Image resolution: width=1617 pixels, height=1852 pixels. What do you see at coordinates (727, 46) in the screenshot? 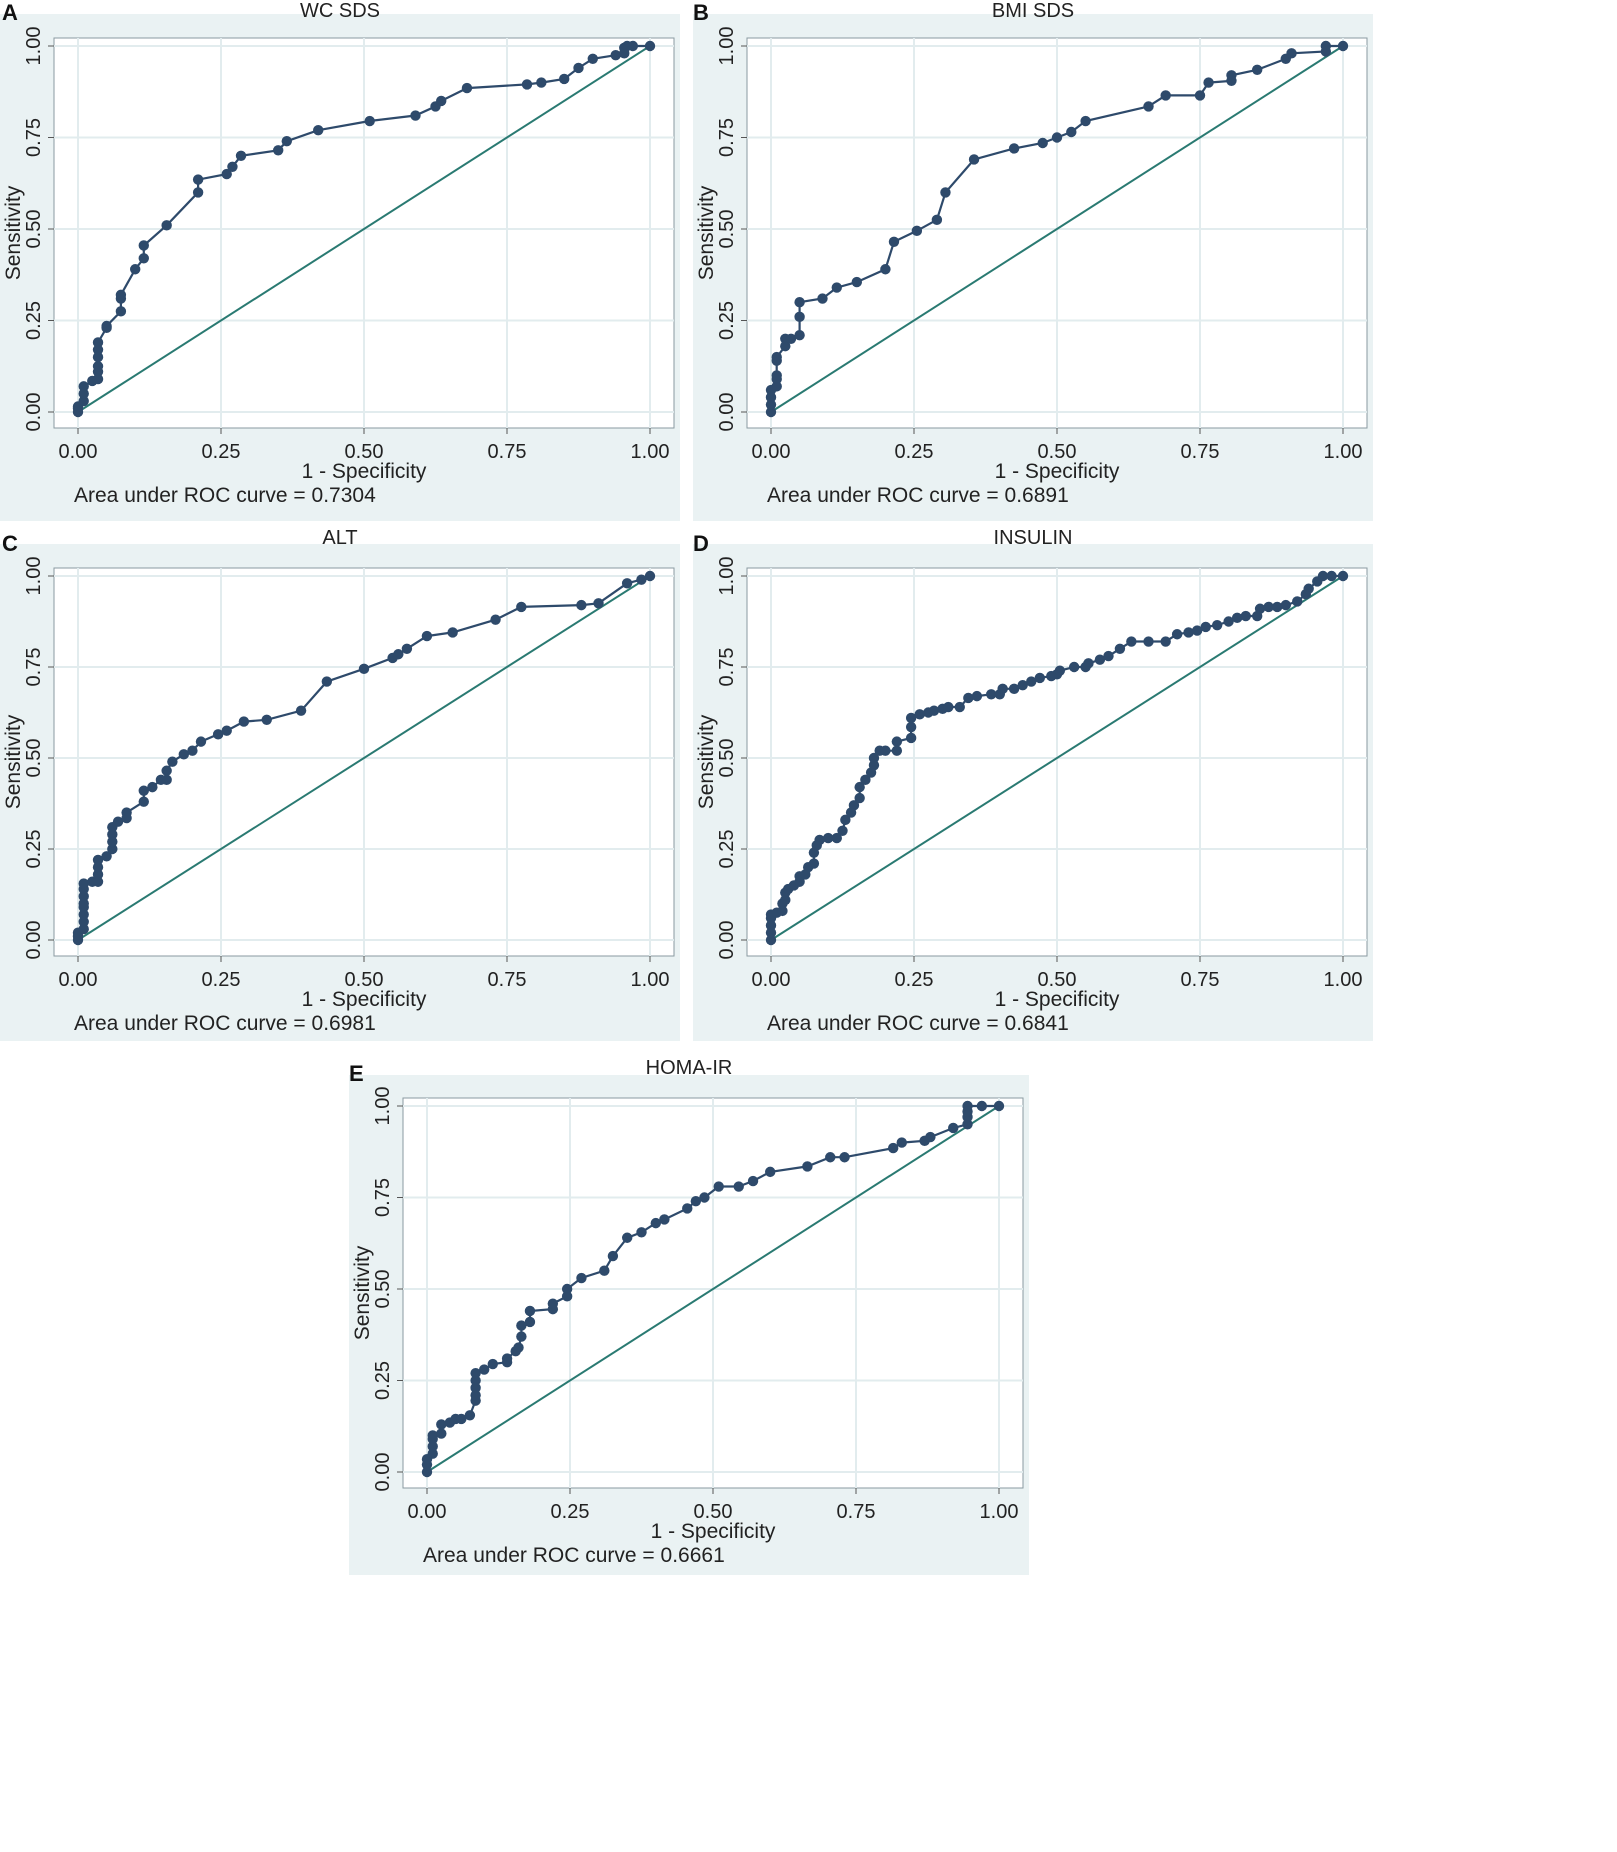
I see `y-tick-label: 1.00` at bounding box center [727, 46].